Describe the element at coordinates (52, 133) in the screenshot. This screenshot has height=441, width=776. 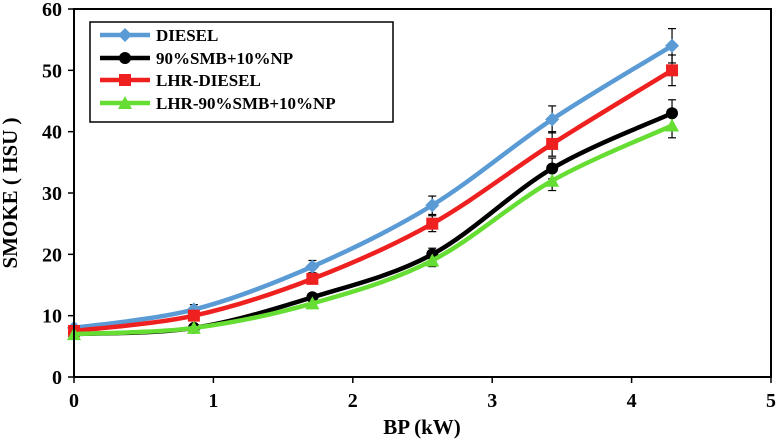
I see `y-tick-label: 40` at that location.